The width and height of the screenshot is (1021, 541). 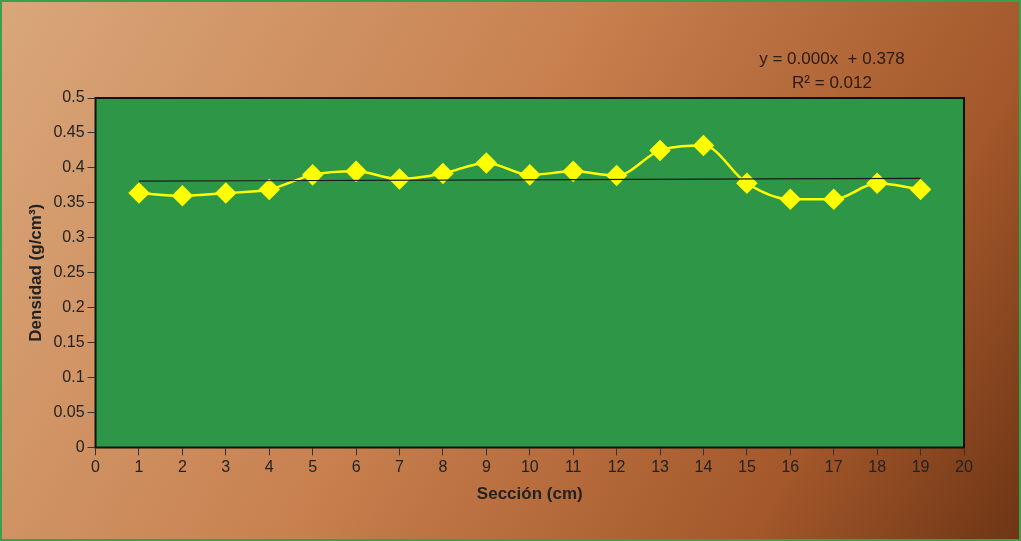 I want to click on x-tick-label: 16, so click(x=790, y=467).